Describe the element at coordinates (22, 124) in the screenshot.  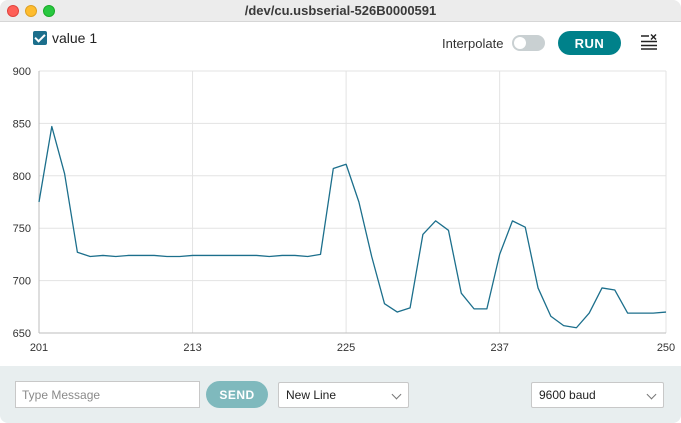
I see `y-tick-label: 850` at that location.